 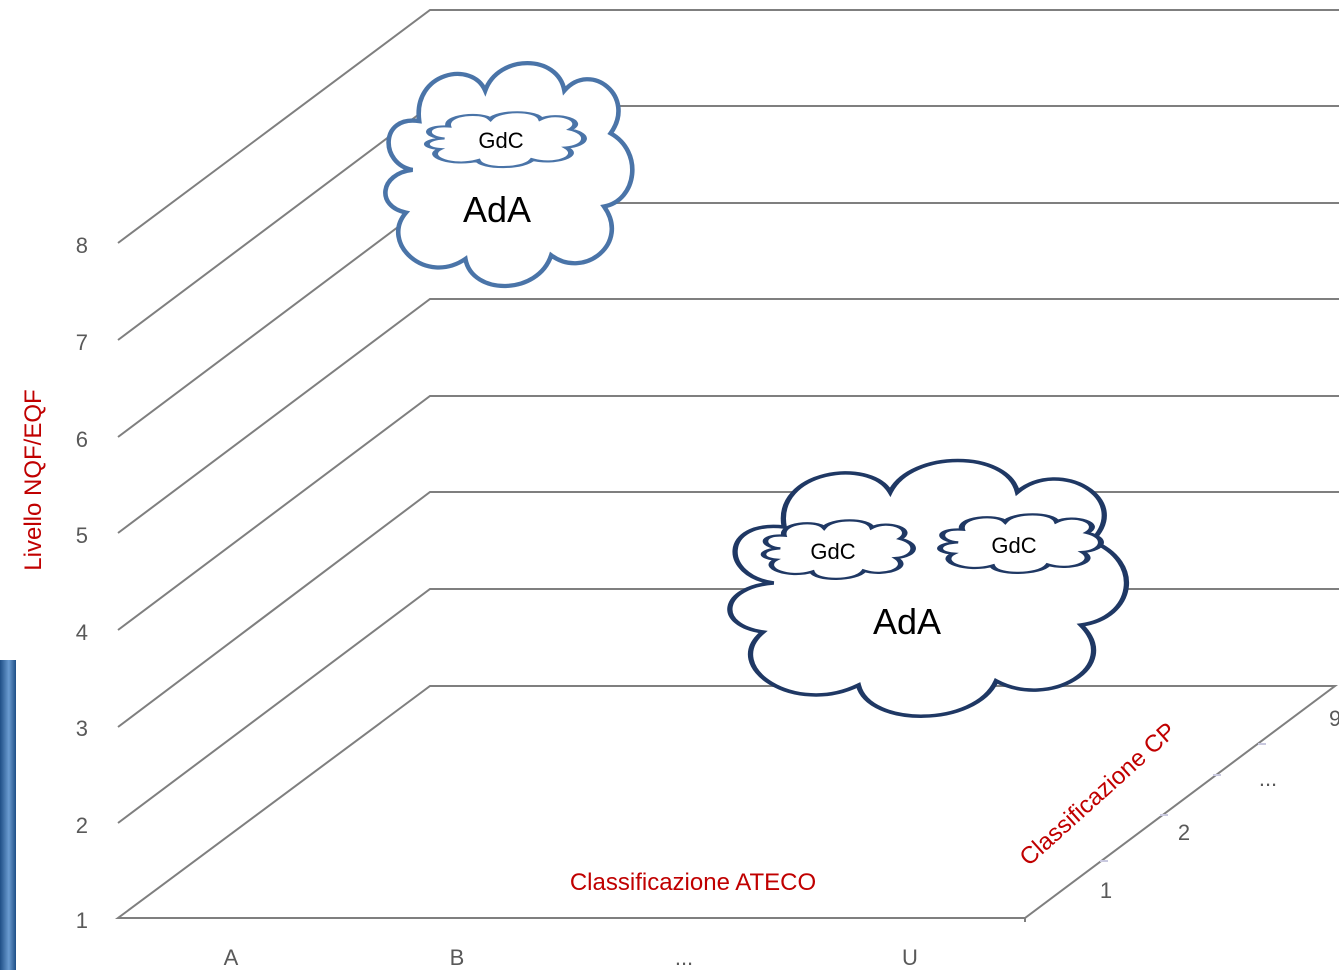 What do you see at coordinates (8, 815) in the screenshot?
I see `left-edge-decoration` at bounding box center [8, 815].